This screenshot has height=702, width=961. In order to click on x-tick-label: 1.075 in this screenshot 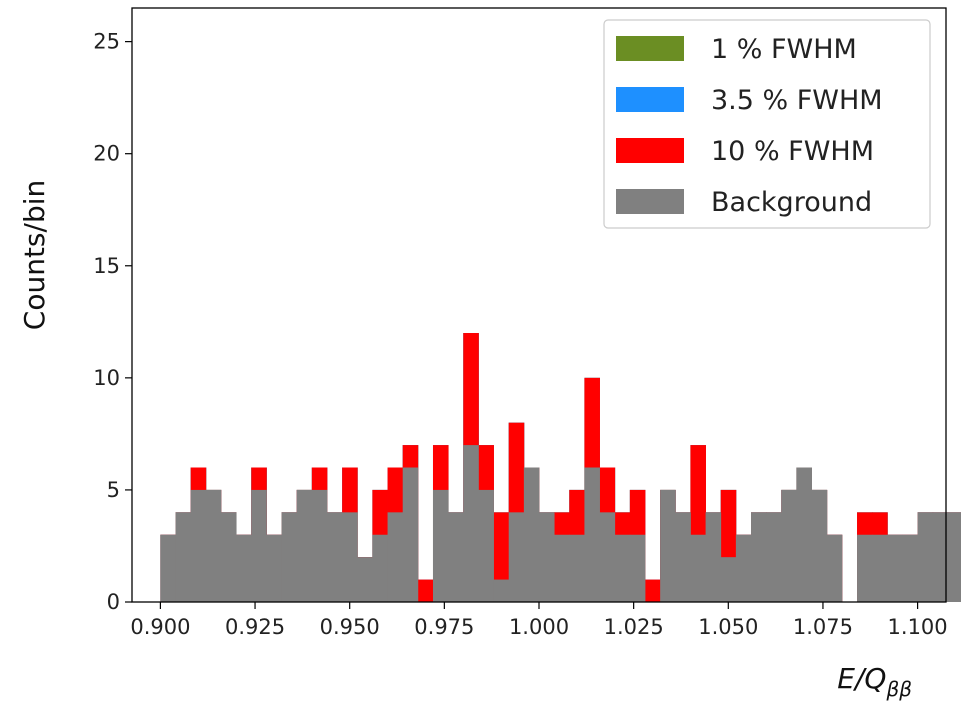, I will do `click(823, 627)`.